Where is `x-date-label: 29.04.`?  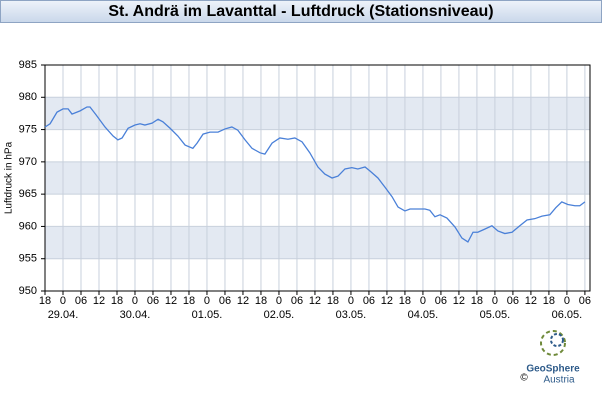 x-date-label: 29.04. is located at coordinates (63, 315).